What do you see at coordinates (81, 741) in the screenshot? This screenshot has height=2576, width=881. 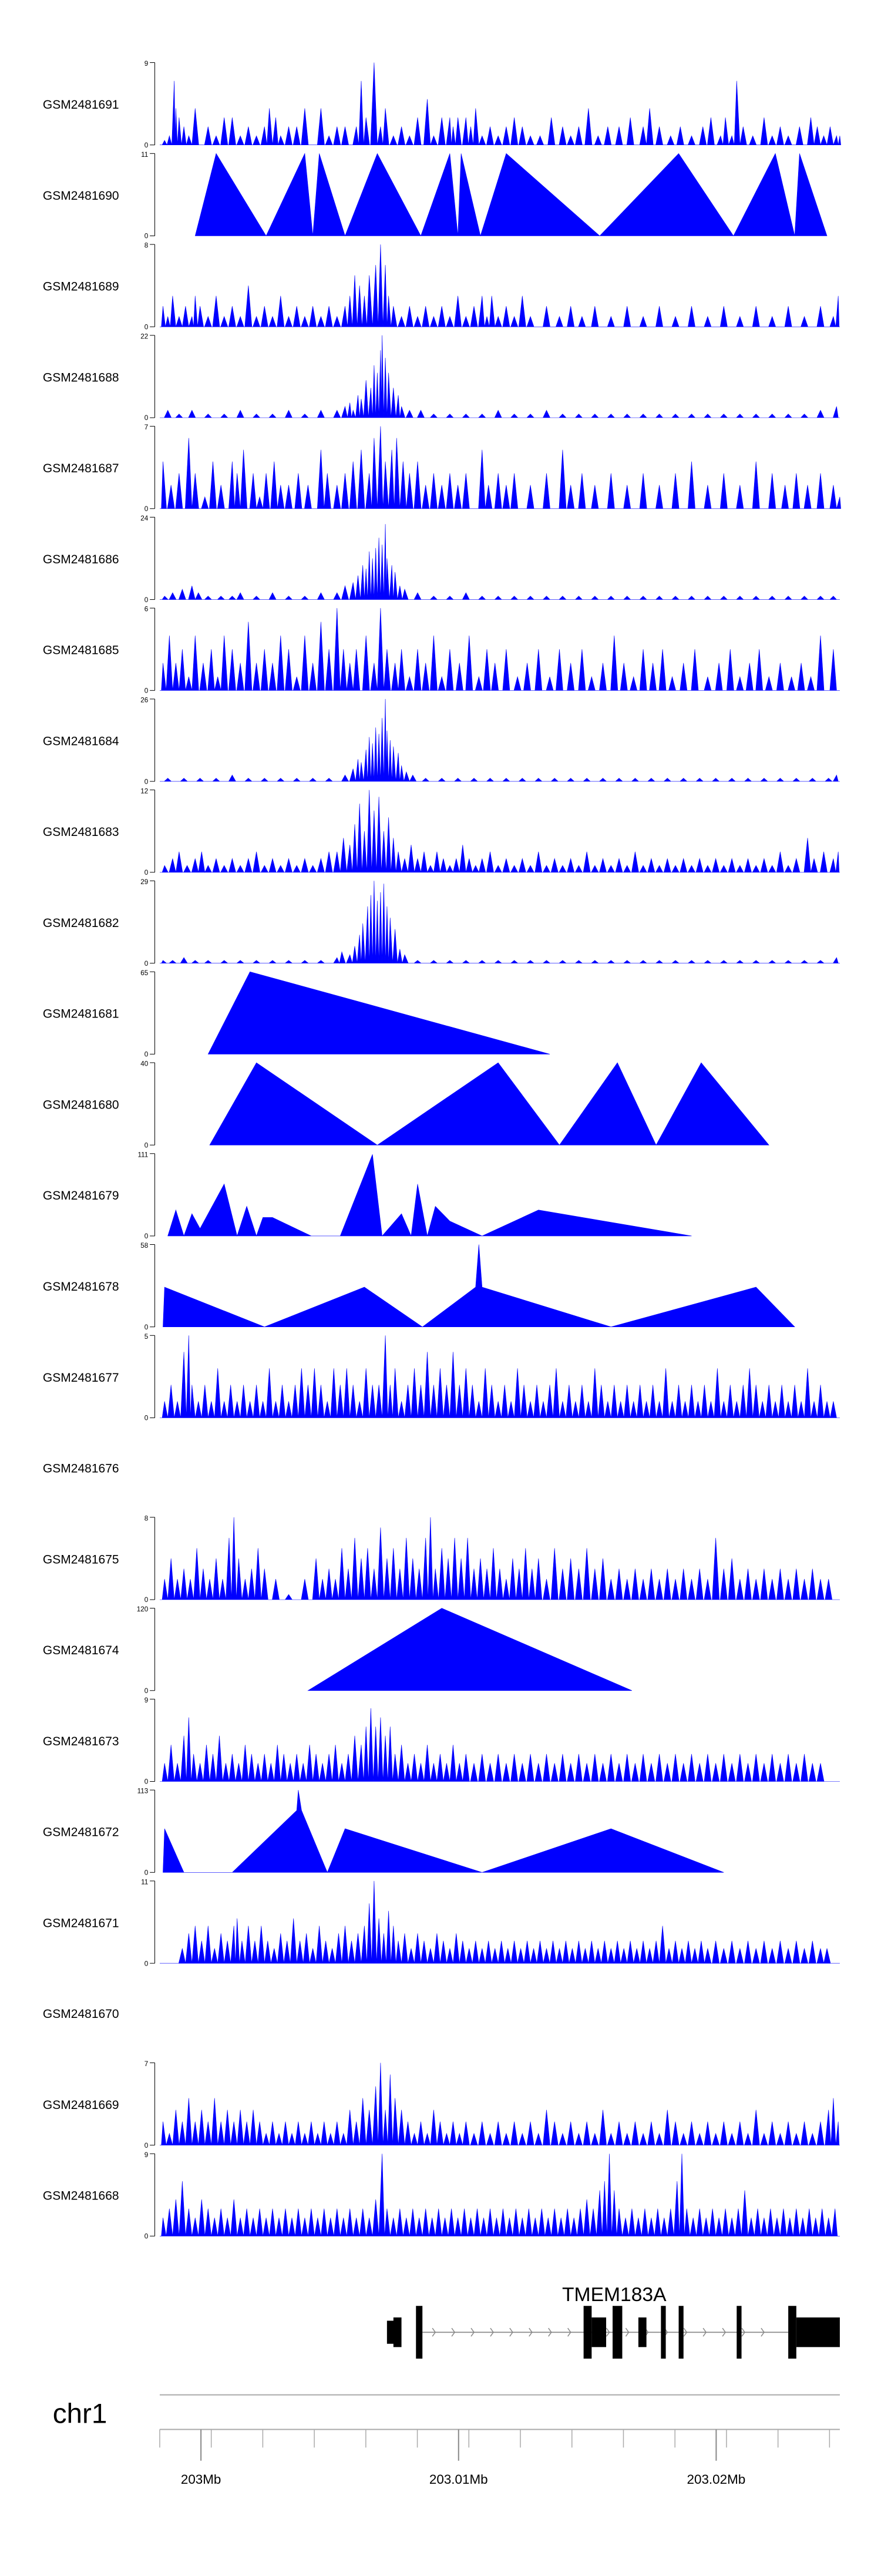 I see `track-label-gsm2481684: GSM2481684` at bounding box center [81, 741].